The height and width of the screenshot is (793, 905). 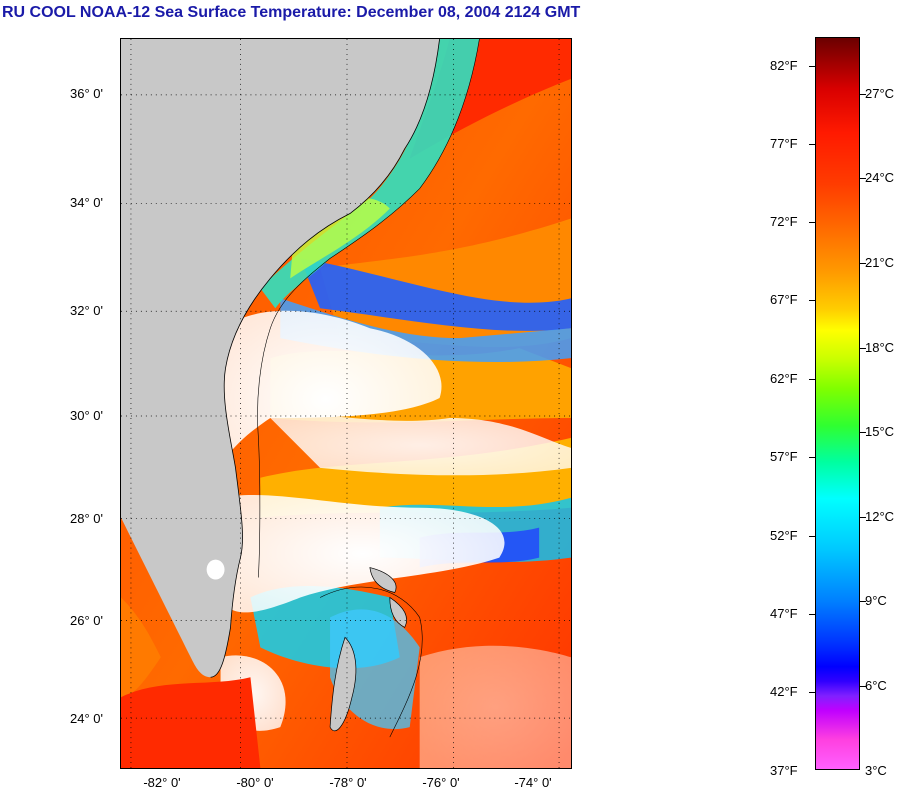 What do you see at coordinates (784, 378) in the screenshot?
I see `f-label-62: 62°F` at bounding box center [784, 378].